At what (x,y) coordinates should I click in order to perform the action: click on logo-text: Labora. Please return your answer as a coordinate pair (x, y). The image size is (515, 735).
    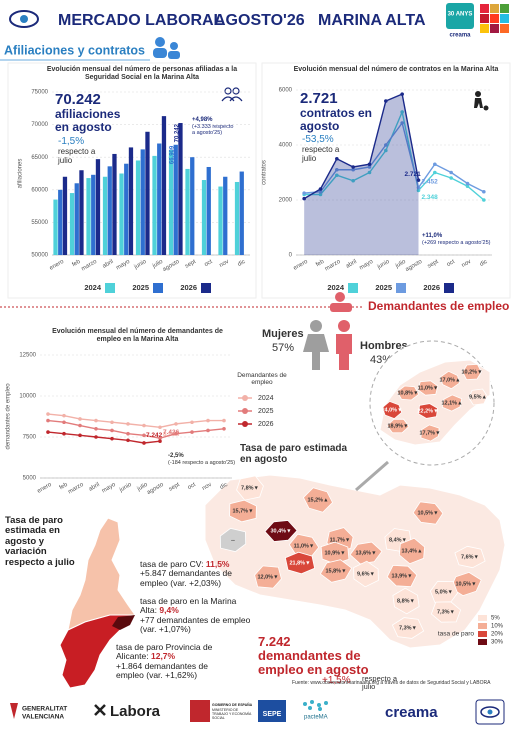
    Looking at the image, I should click on (135, 711).